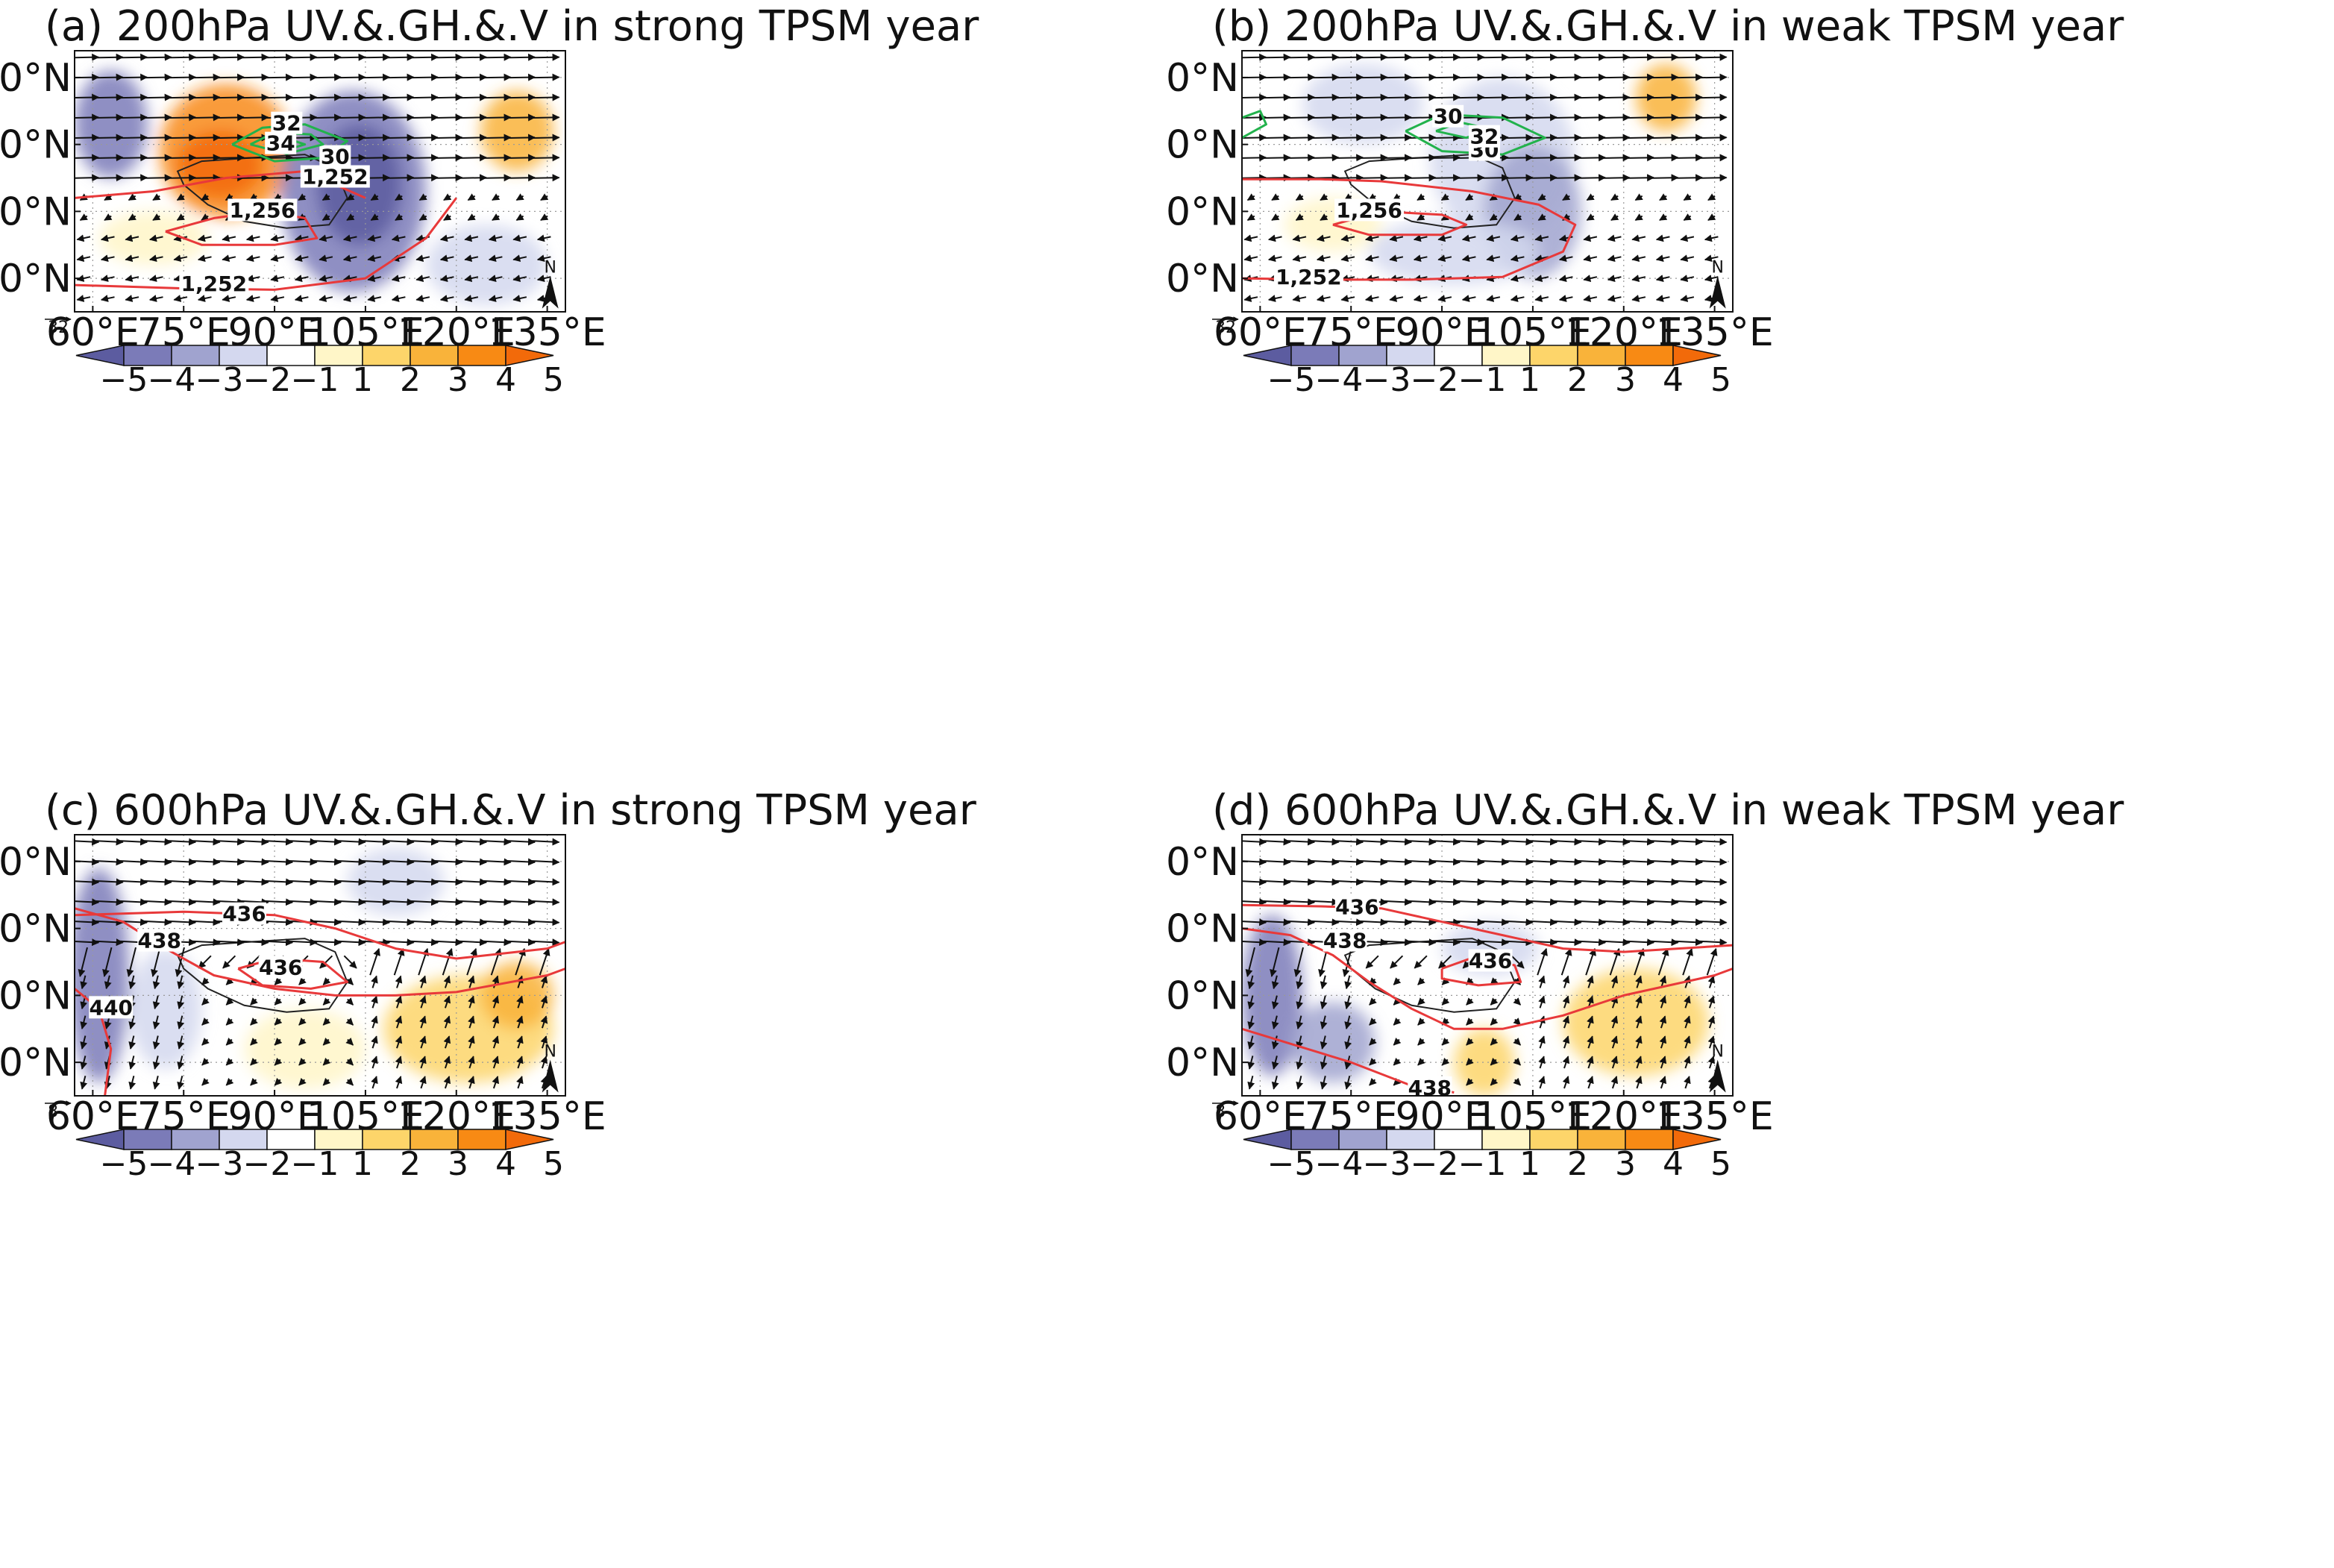 The width and height of the screenshot is (2334, 1568). Describe the element at coordinates (320, 999) in the screenshot. I see `gh-contours: 436 438 436 440` at that location.